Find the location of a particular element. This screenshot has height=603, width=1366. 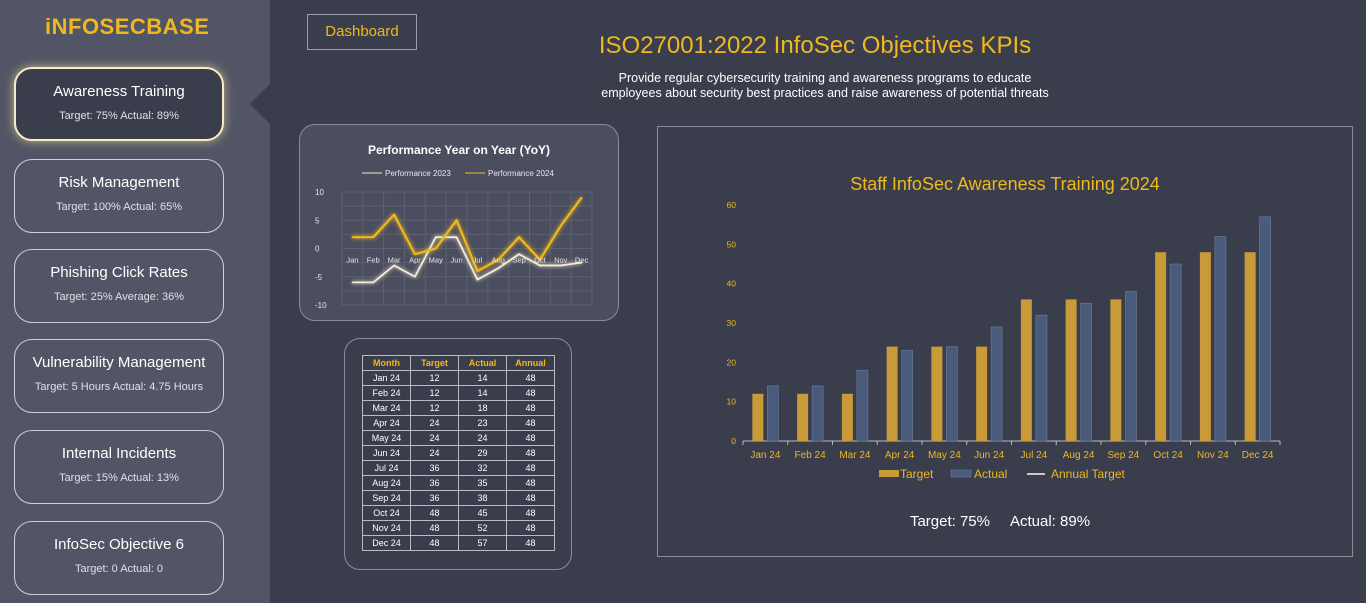

col-header-month: Month is located at coordinates (386, 363).